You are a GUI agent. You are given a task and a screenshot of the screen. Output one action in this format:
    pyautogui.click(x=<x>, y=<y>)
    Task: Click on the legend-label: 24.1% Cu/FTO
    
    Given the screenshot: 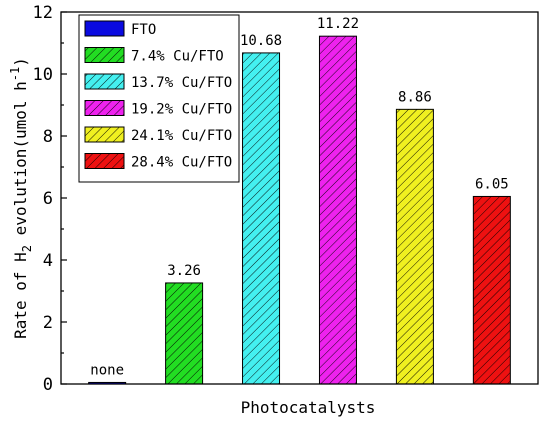 What is the action you would take?
    pyautogui.click(x=181, y=136)
    